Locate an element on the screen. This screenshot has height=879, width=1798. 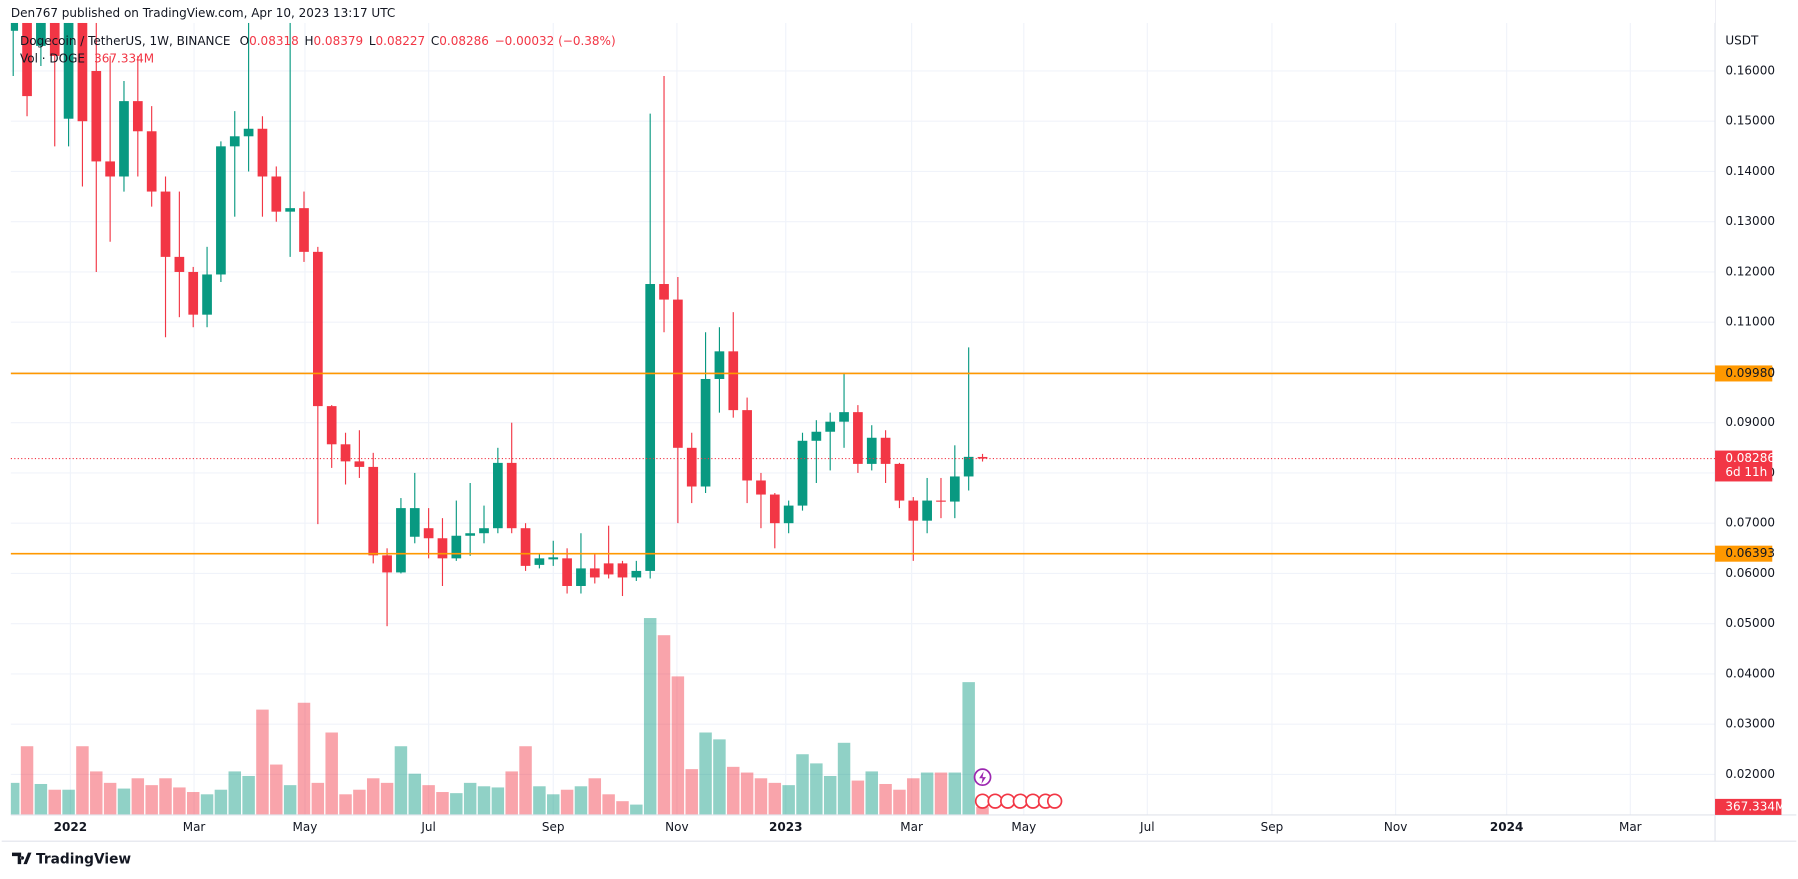
y-tick-label: 0.11000 is located at coordinates (1750, 322).